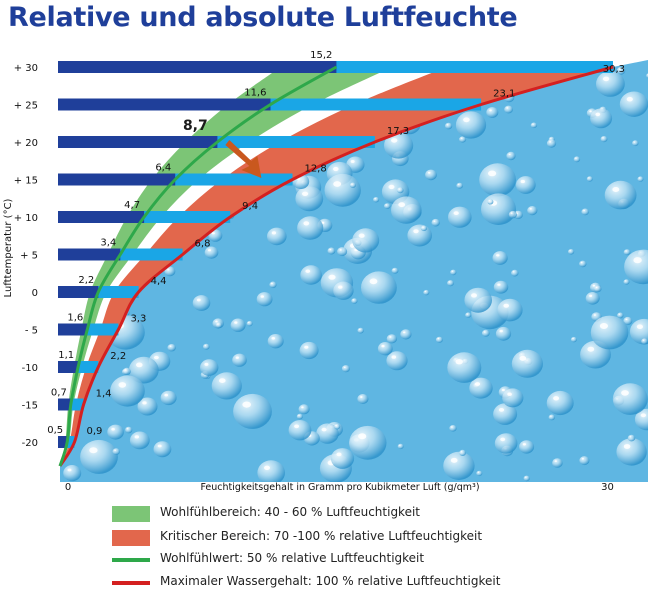 The width and height of the screenshot is (648, 596). Describe the element at coordinates (203, 244) in the screenshot. I see `max-value-label: 6,8` at that location.